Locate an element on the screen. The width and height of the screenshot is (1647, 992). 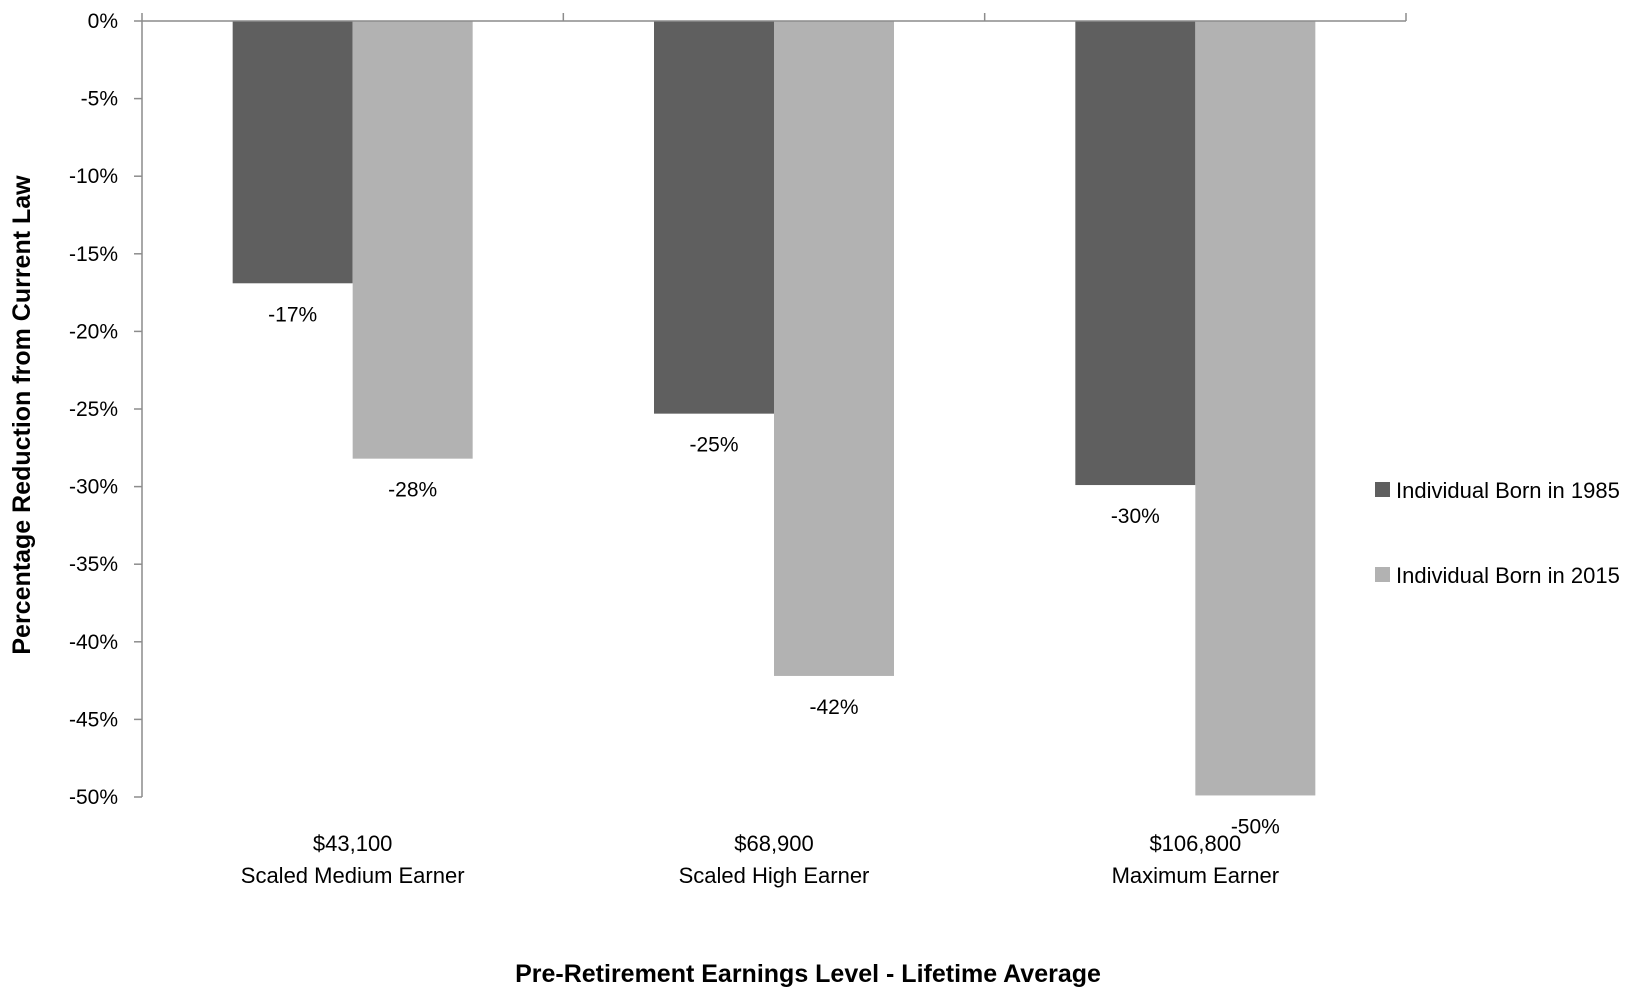
category-label-value: $43,100 is located at coordinates (353, 843).